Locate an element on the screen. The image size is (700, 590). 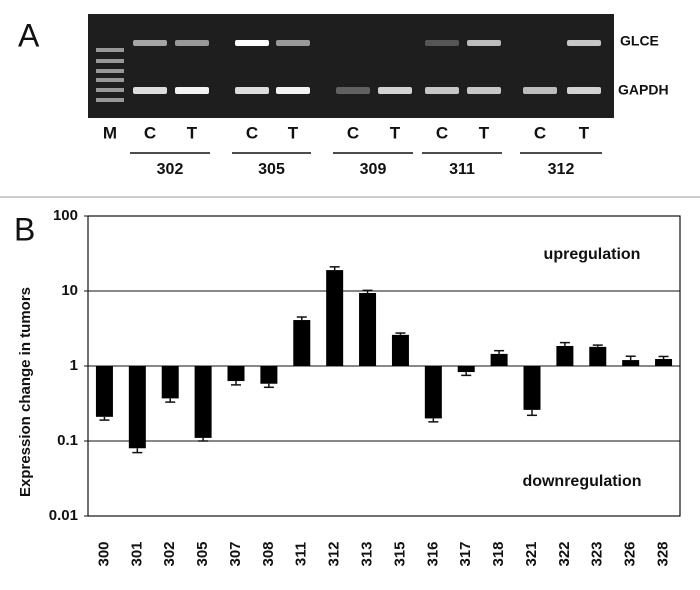
x-tick-label: 322 is located at coordinates (564, 553).